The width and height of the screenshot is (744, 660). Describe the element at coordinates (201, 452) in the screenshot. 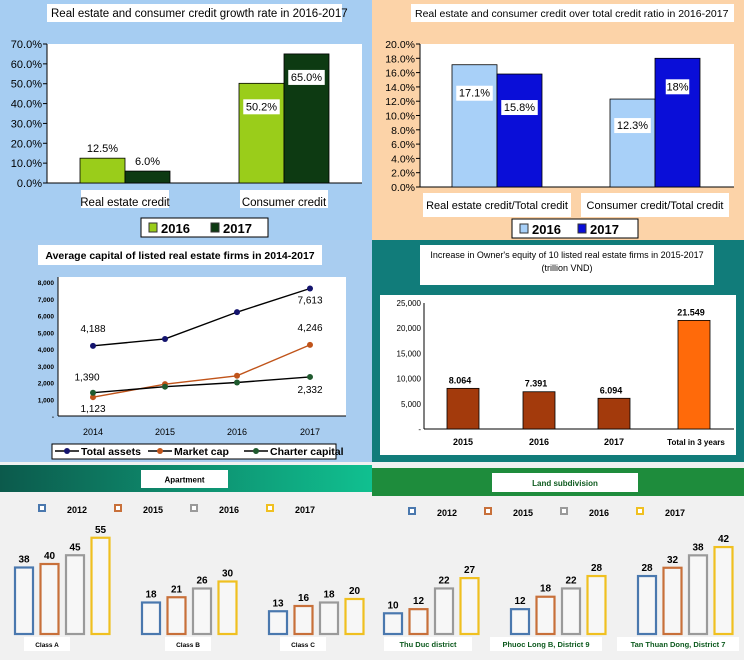

I see `legend-label: Market cap` at that location.